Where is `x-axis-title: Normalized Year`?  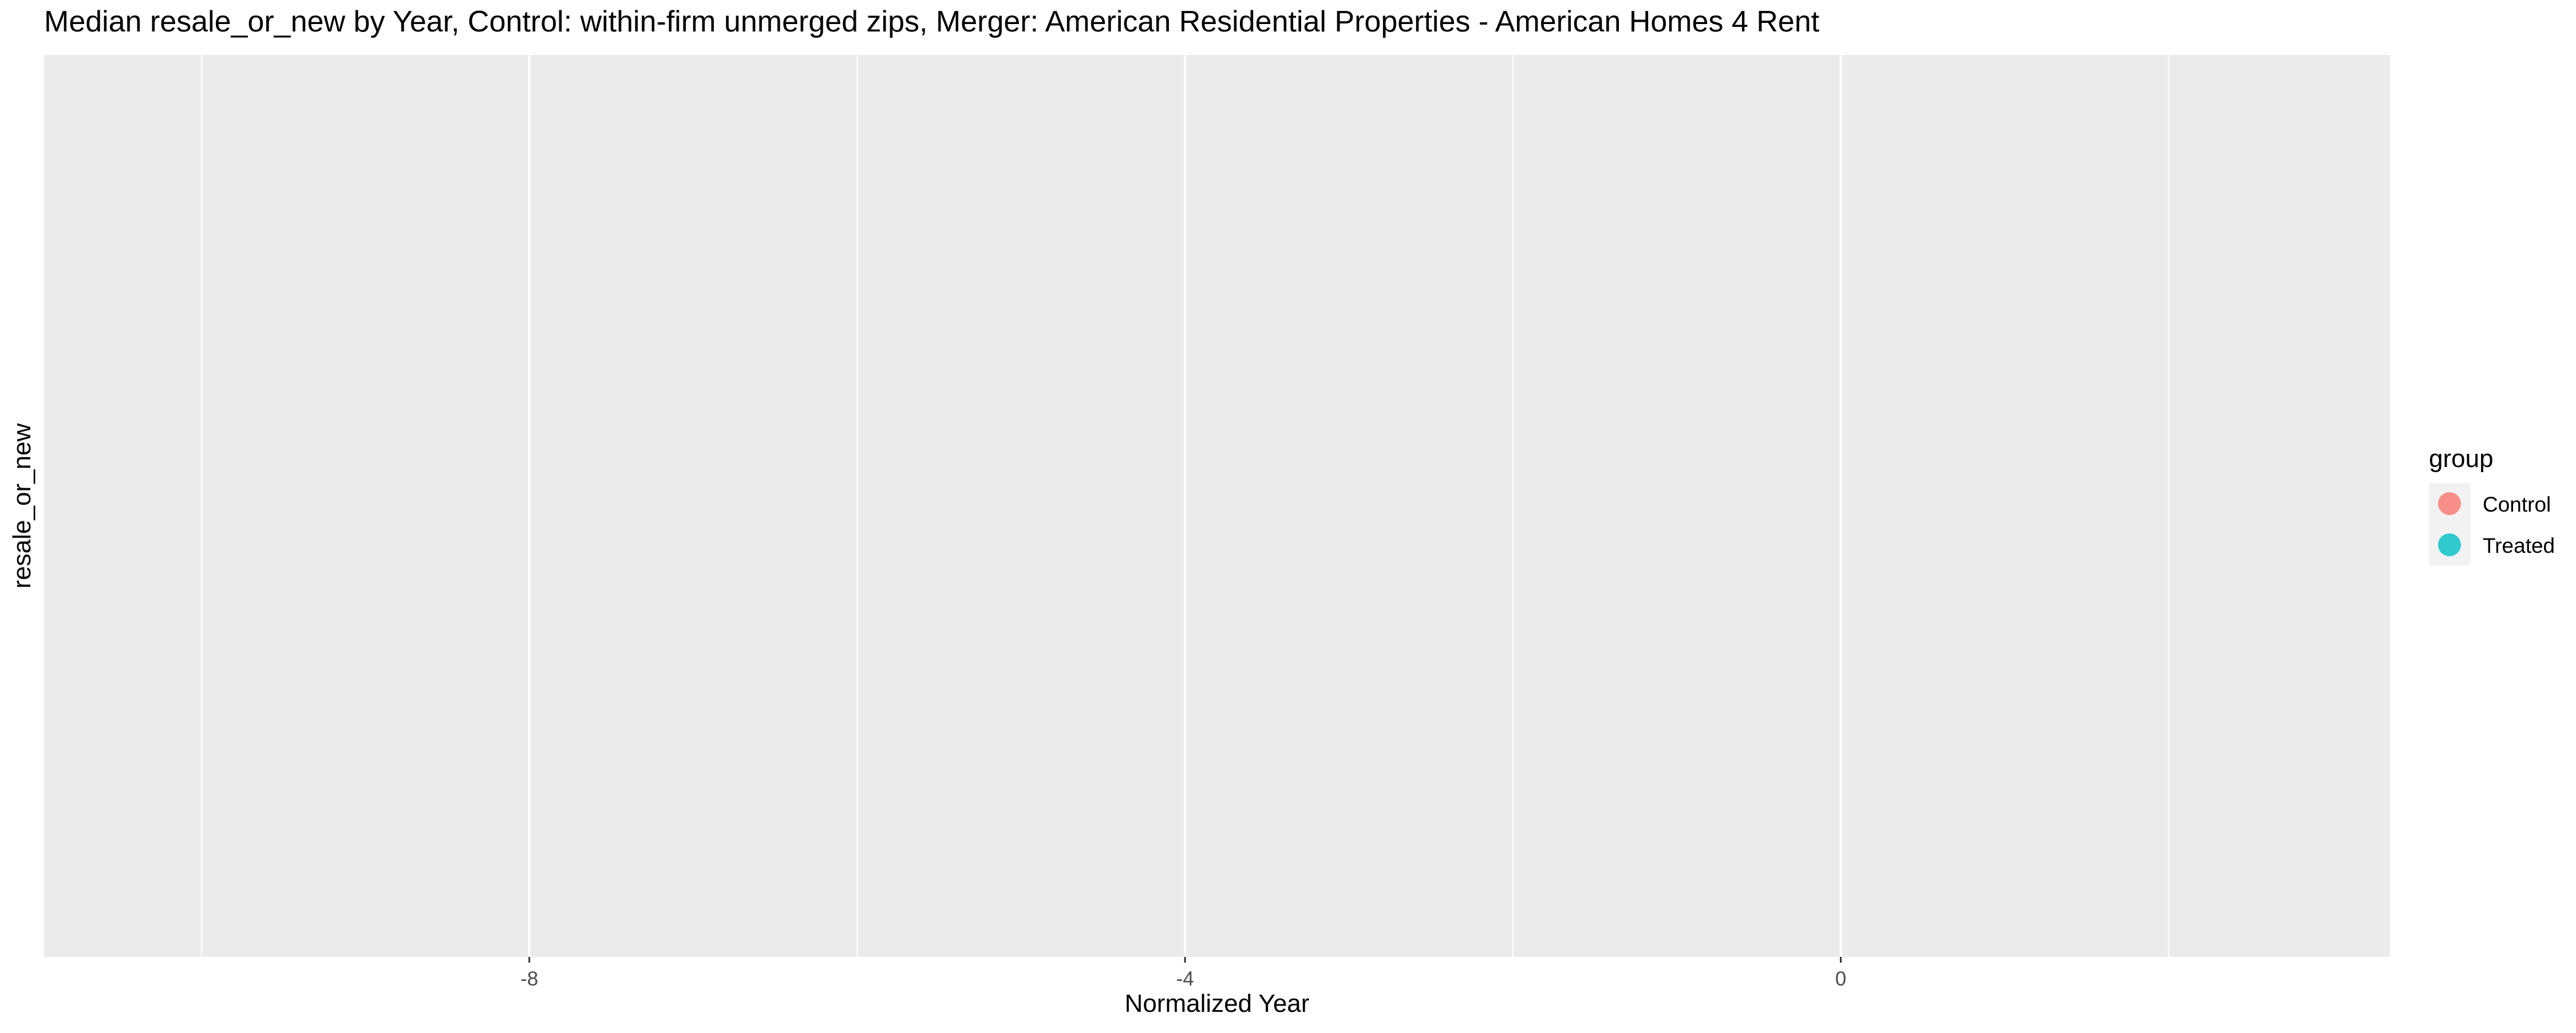
x-axis-title: Normalized Year is located at coordinates (1217, 1004).